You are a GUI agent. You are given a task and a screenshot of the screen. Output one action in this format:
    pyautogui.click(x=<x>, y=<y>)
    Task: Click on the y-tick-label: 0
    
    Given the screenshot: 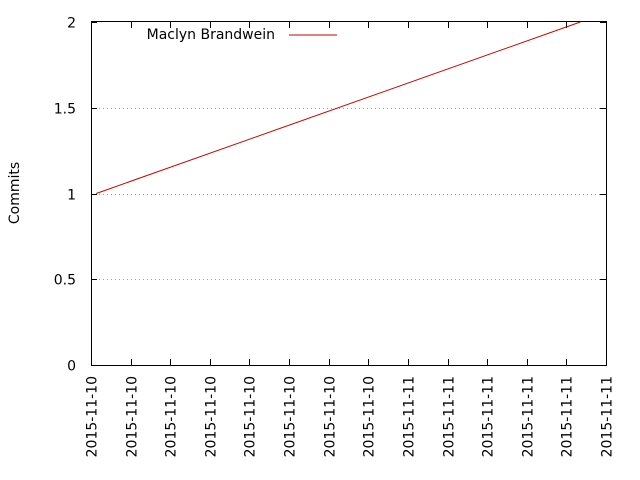 What is the action you would take?
    pyautogui.click(x=71, y=367)
    